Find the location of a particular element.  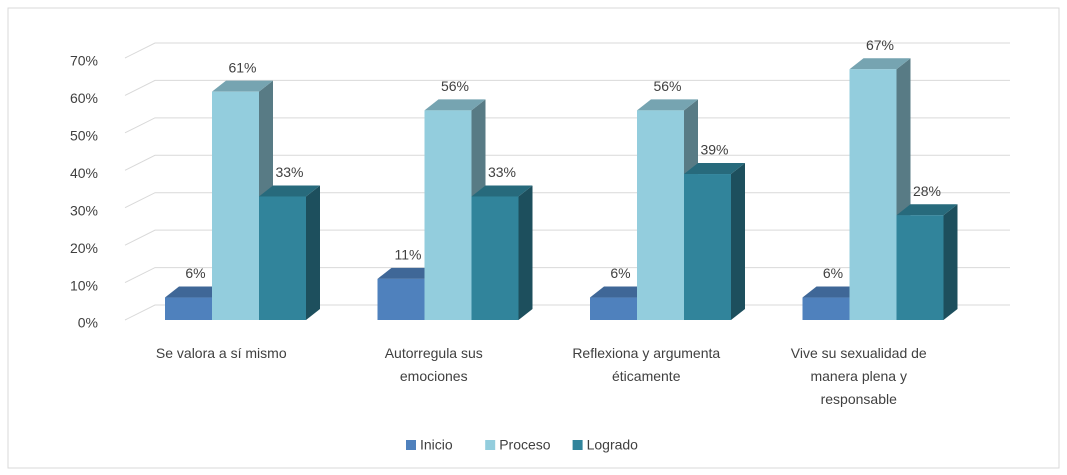

data-label: 39% is located at coordinates (714, 150).